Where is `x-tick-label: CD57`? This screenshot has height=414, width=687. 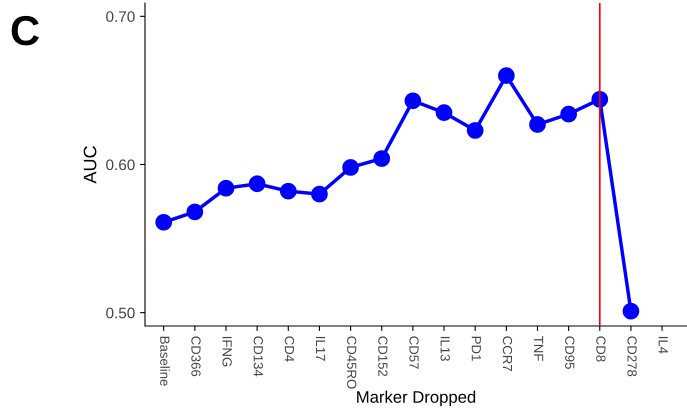
x-tick-label: CD57 is located at coordinates (414, 352).